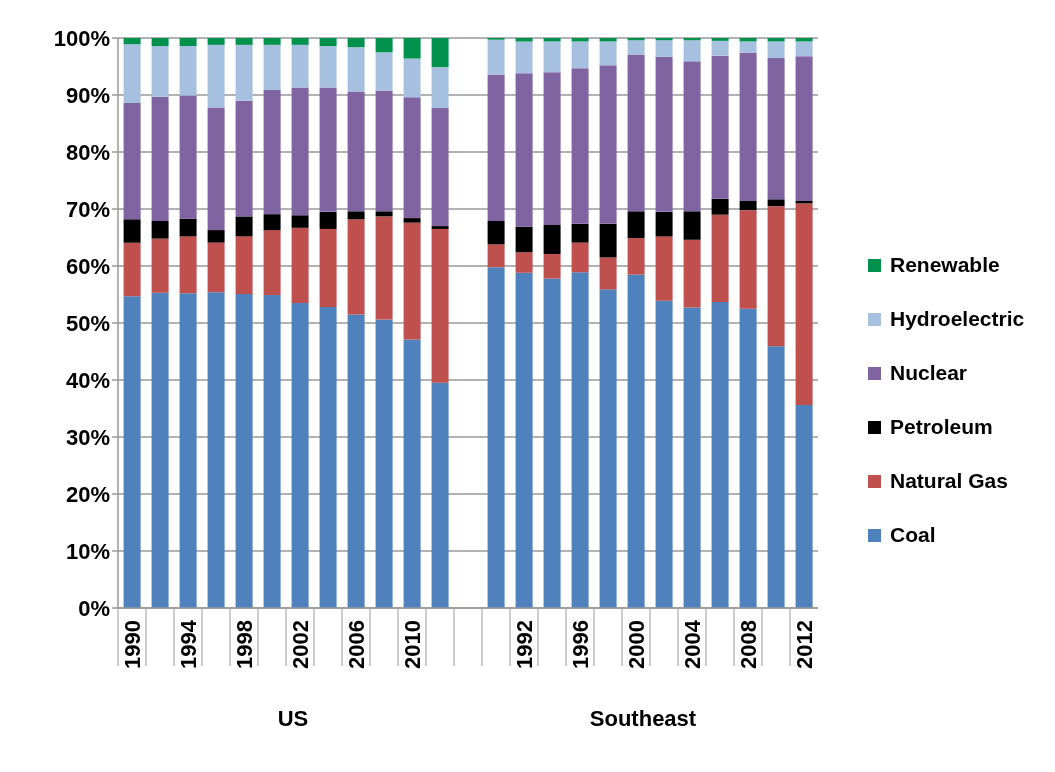 This screenshot has width=1055, height=772. I want to click on x-tick-label: 2008, so click(748, 644).